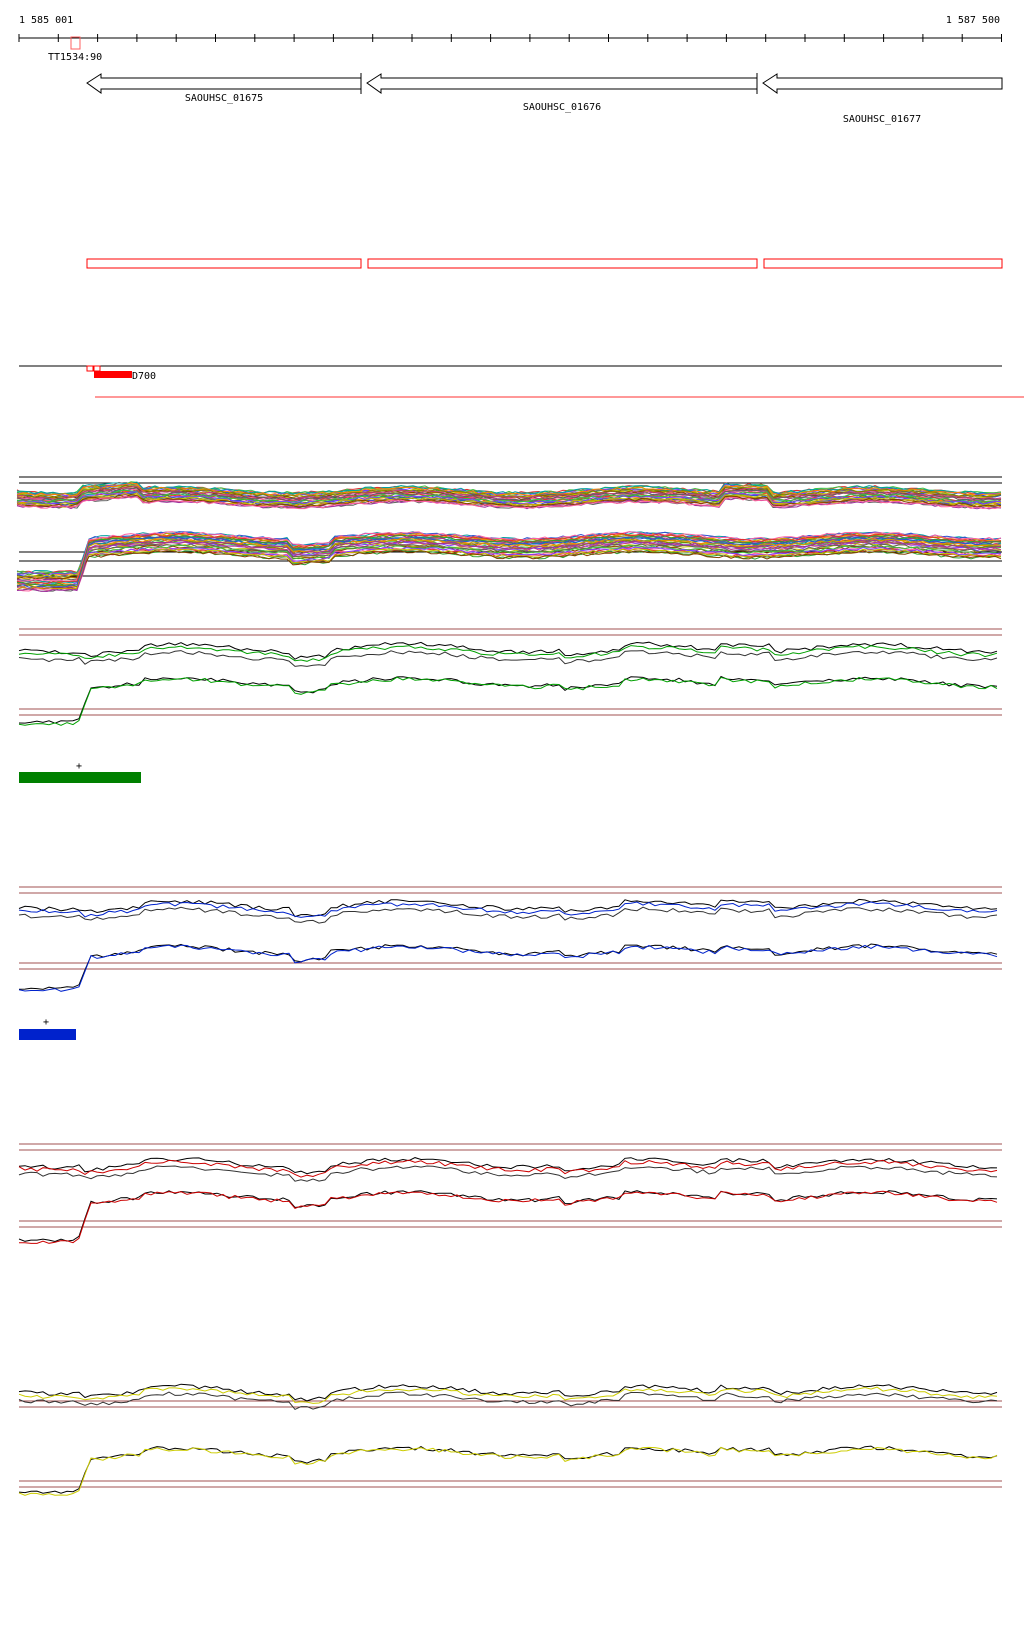  Describe the element at coordinates (224, 98) in the screenshot. I see `gene-label: SAOUHSC_01675` at that location.